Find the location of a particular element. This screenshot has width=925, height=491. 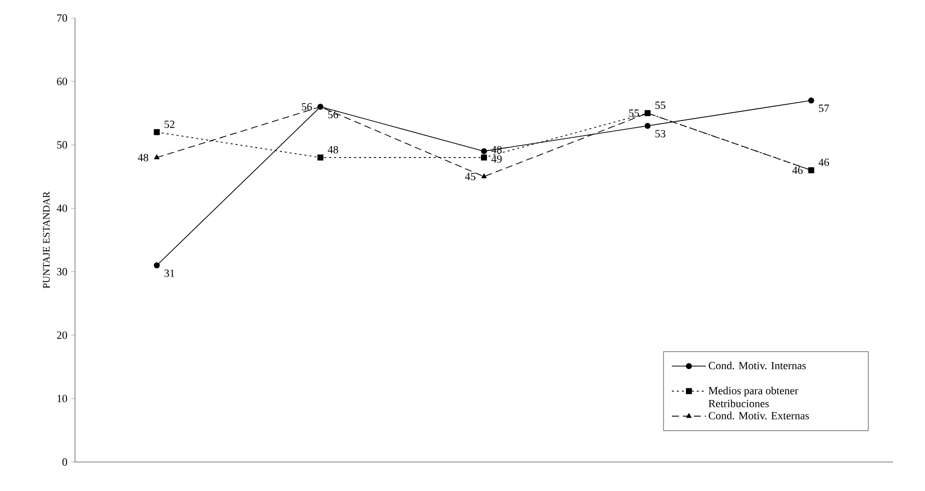

y-tick-label: 70 is located at coordinates (62, 18).